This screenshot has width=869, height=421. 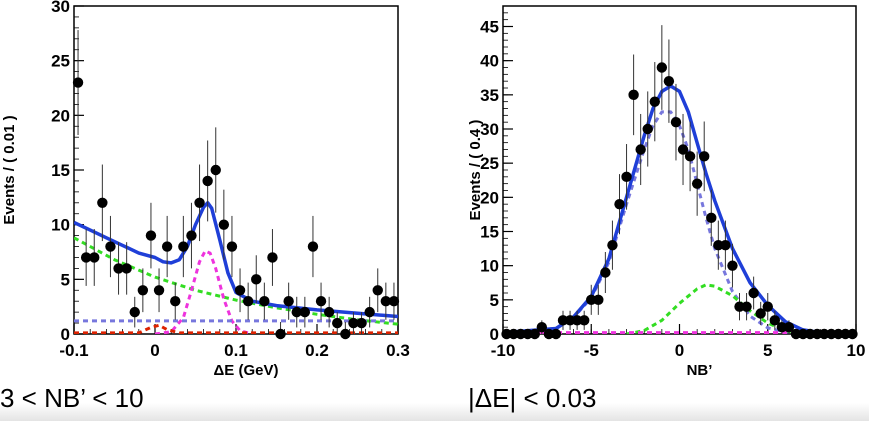 What do you see at coordinates (60, 225) in the screenshot?
I see `left-ytick-label: 10` at bounding box center [60, 225].